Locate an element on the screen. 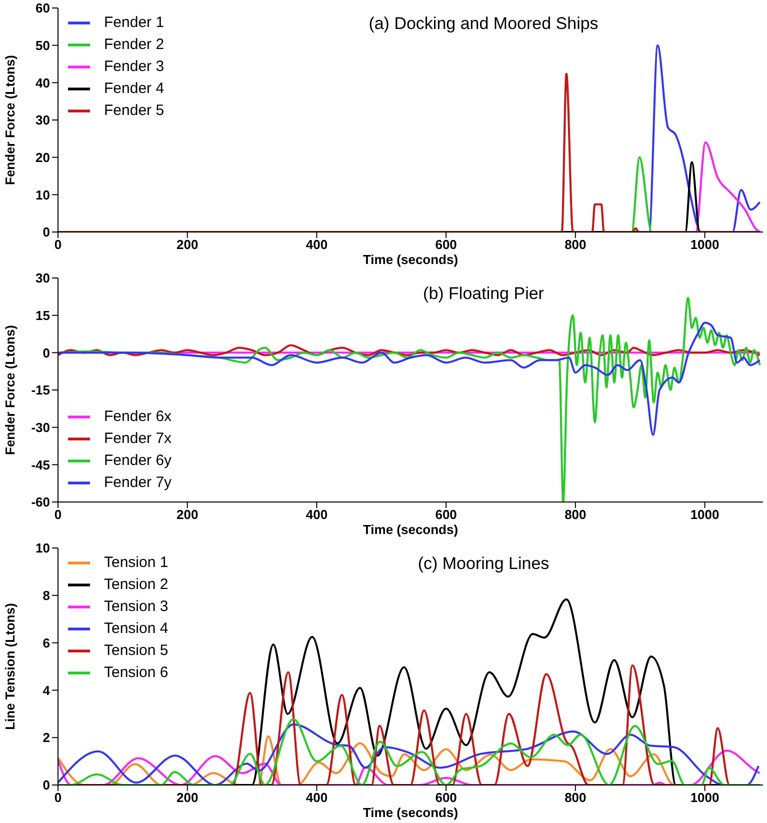  chart-title: (b) Floating Pier is located at coordinates (483, 294).